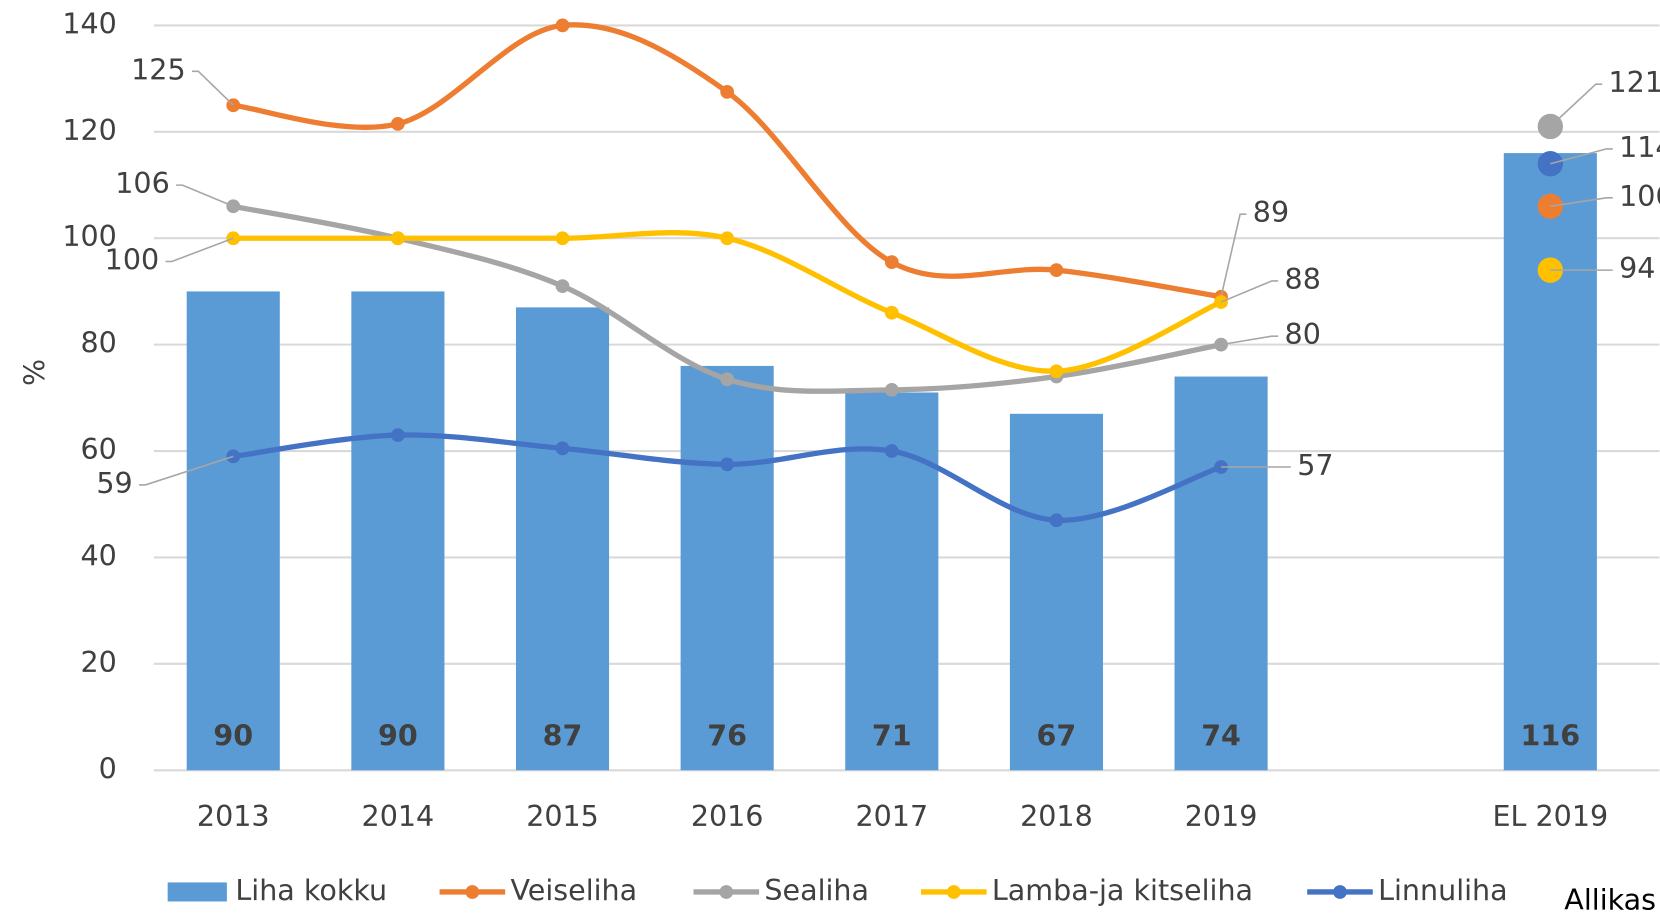 This screenshot has height=915, width=1660. Describe the element at coordinates (197, 892) in the screenshot. I see `legend-swatch` at that location.